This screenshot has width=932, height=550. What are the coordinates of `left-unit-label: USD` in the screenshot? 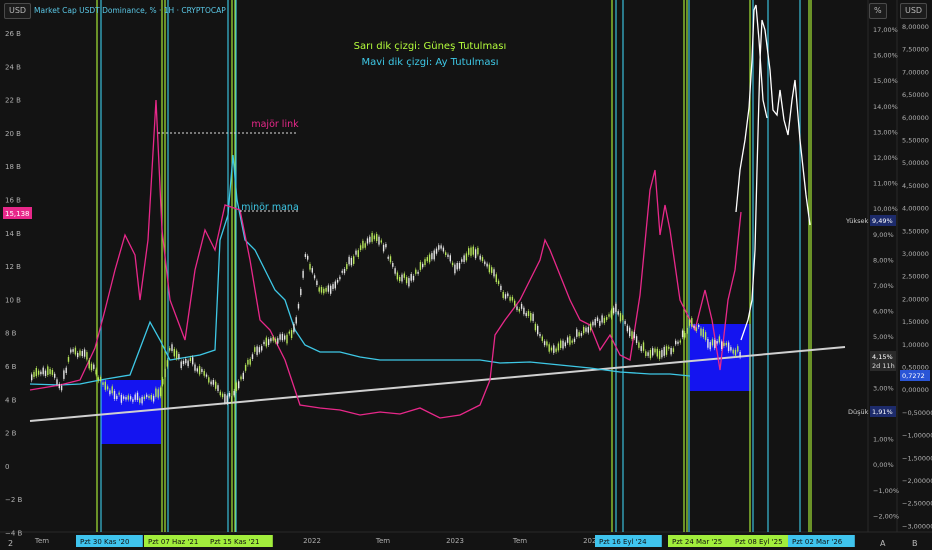 It's located at (18, 11).